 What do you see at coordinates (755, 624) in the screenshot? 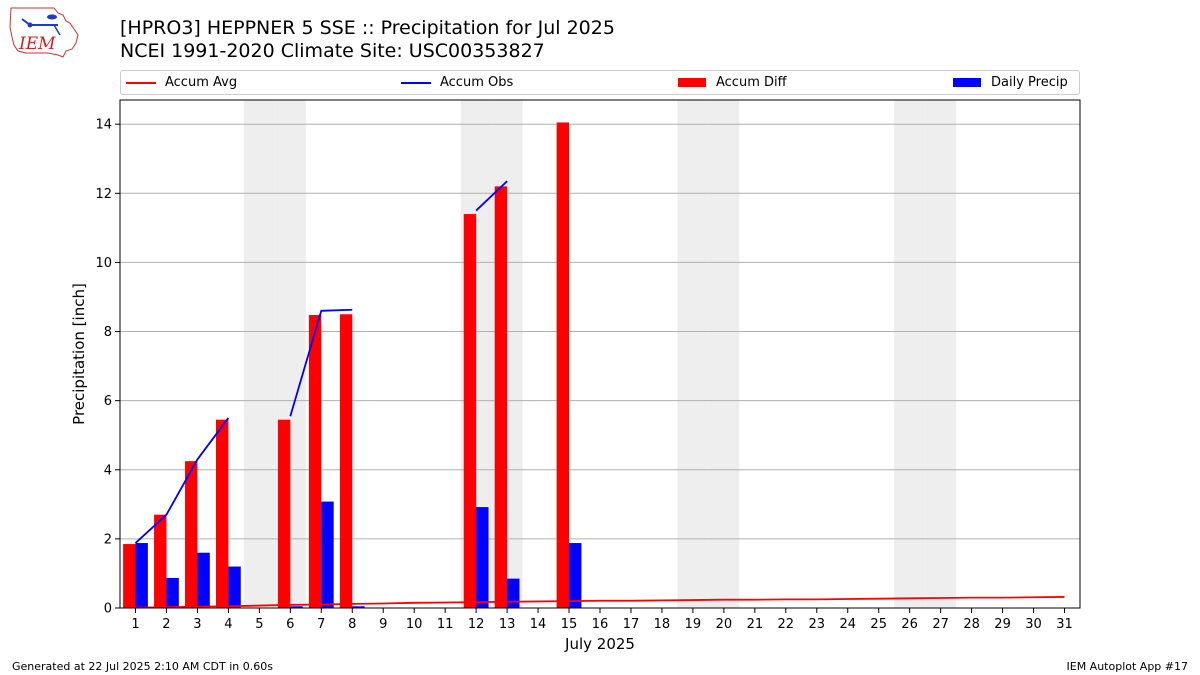
I see `x-tick-label: 21` at bounding box center [755, 624].